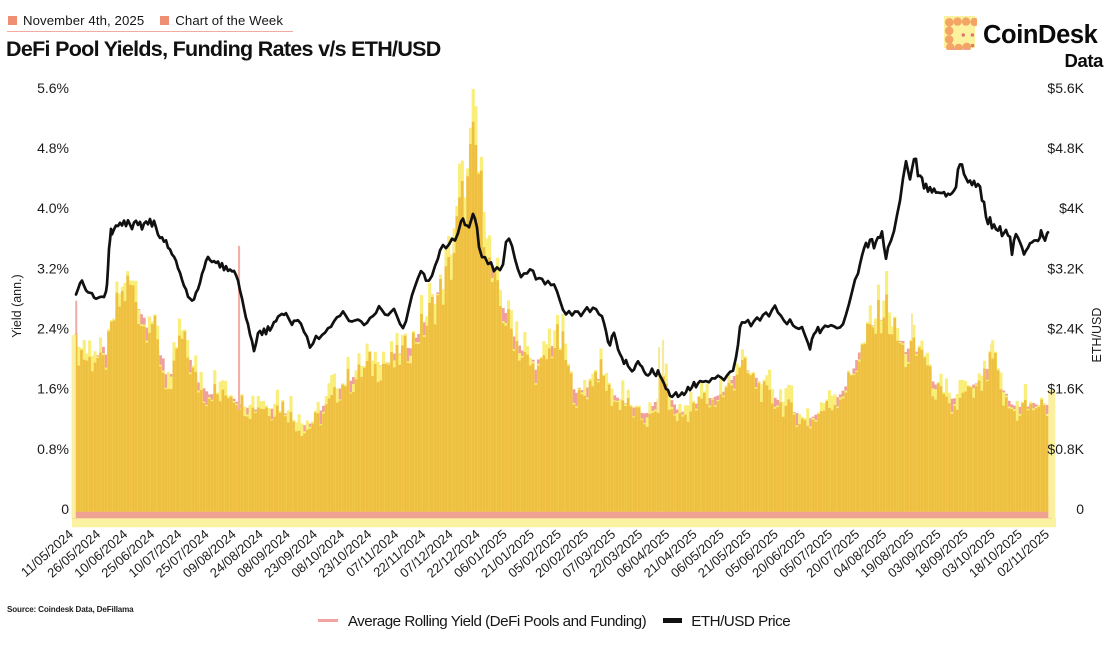 The height and width of the screenshot is (654, 1120). Describe the element at coordinates (1072, 208) in the screenshot. I see `svg-text: $4K` at that location.